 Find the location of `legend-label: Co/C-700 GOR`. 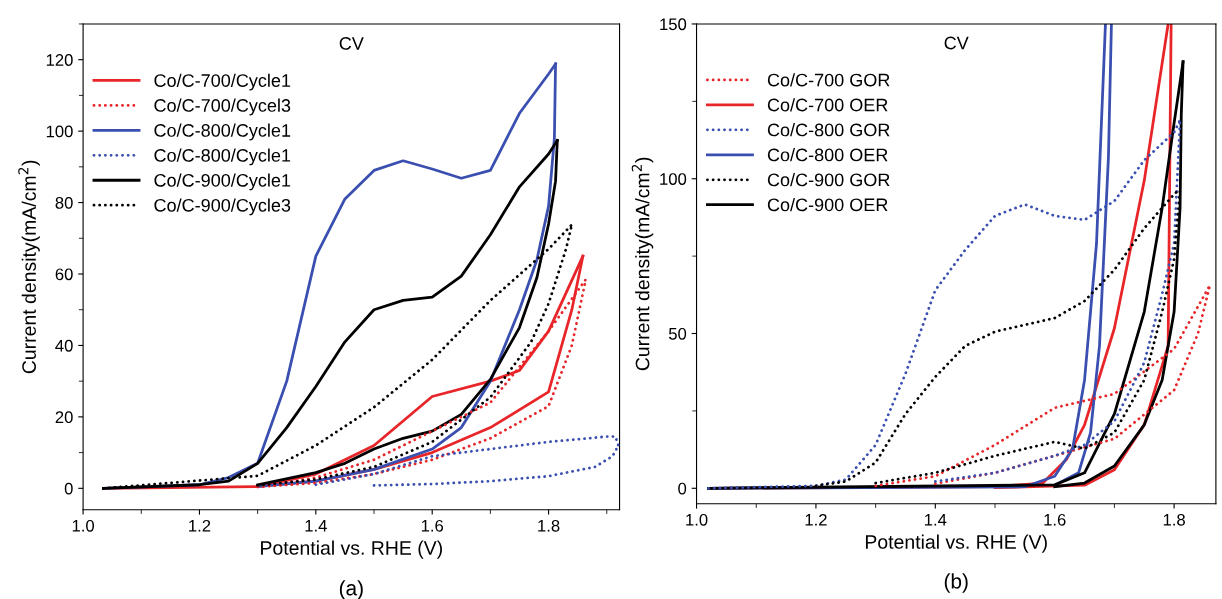

legend-label: Co/C-700 GOR is located at coordinates (828, 80).